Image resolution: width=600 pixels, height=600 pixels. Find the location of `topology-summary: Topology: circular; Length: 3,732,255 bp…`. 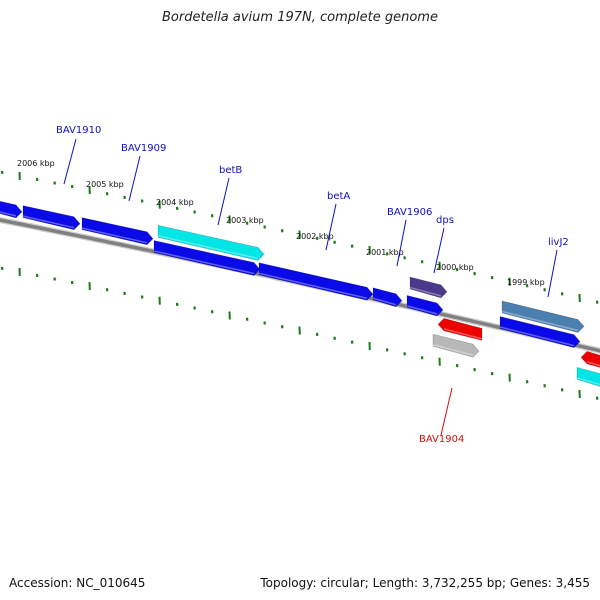

topology-summary: Topology: circular; Length: 3,732,255 bp… is located at coordinates (425, 583).